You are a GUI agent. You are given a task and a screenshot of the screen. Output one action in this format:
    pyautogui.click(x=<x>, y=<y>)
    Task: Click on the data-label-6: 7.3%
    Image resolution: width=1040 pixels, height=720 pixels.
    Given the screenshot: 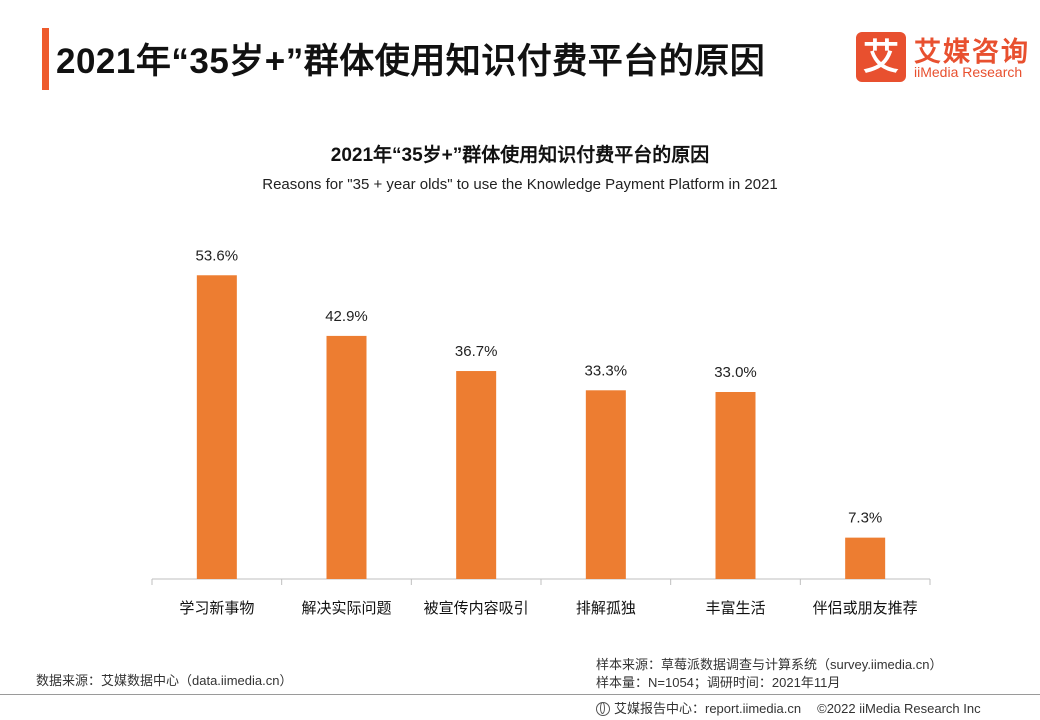 What is the action you would take?
    pyautogui.click(x=865, y=518)
    